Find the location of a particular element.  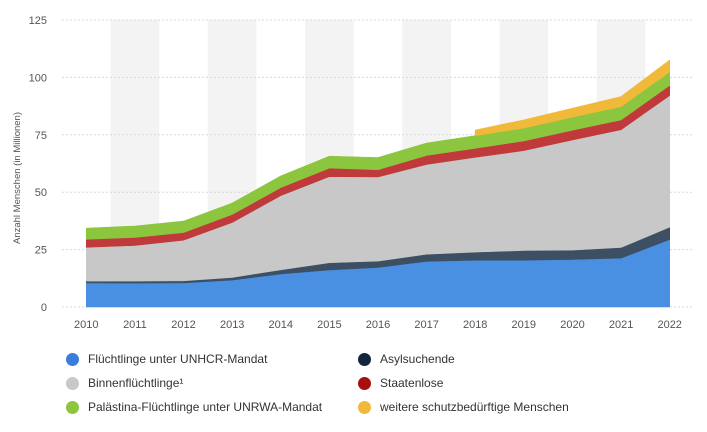

x-tick-label: 2011 is located at coordinates (135, 325).